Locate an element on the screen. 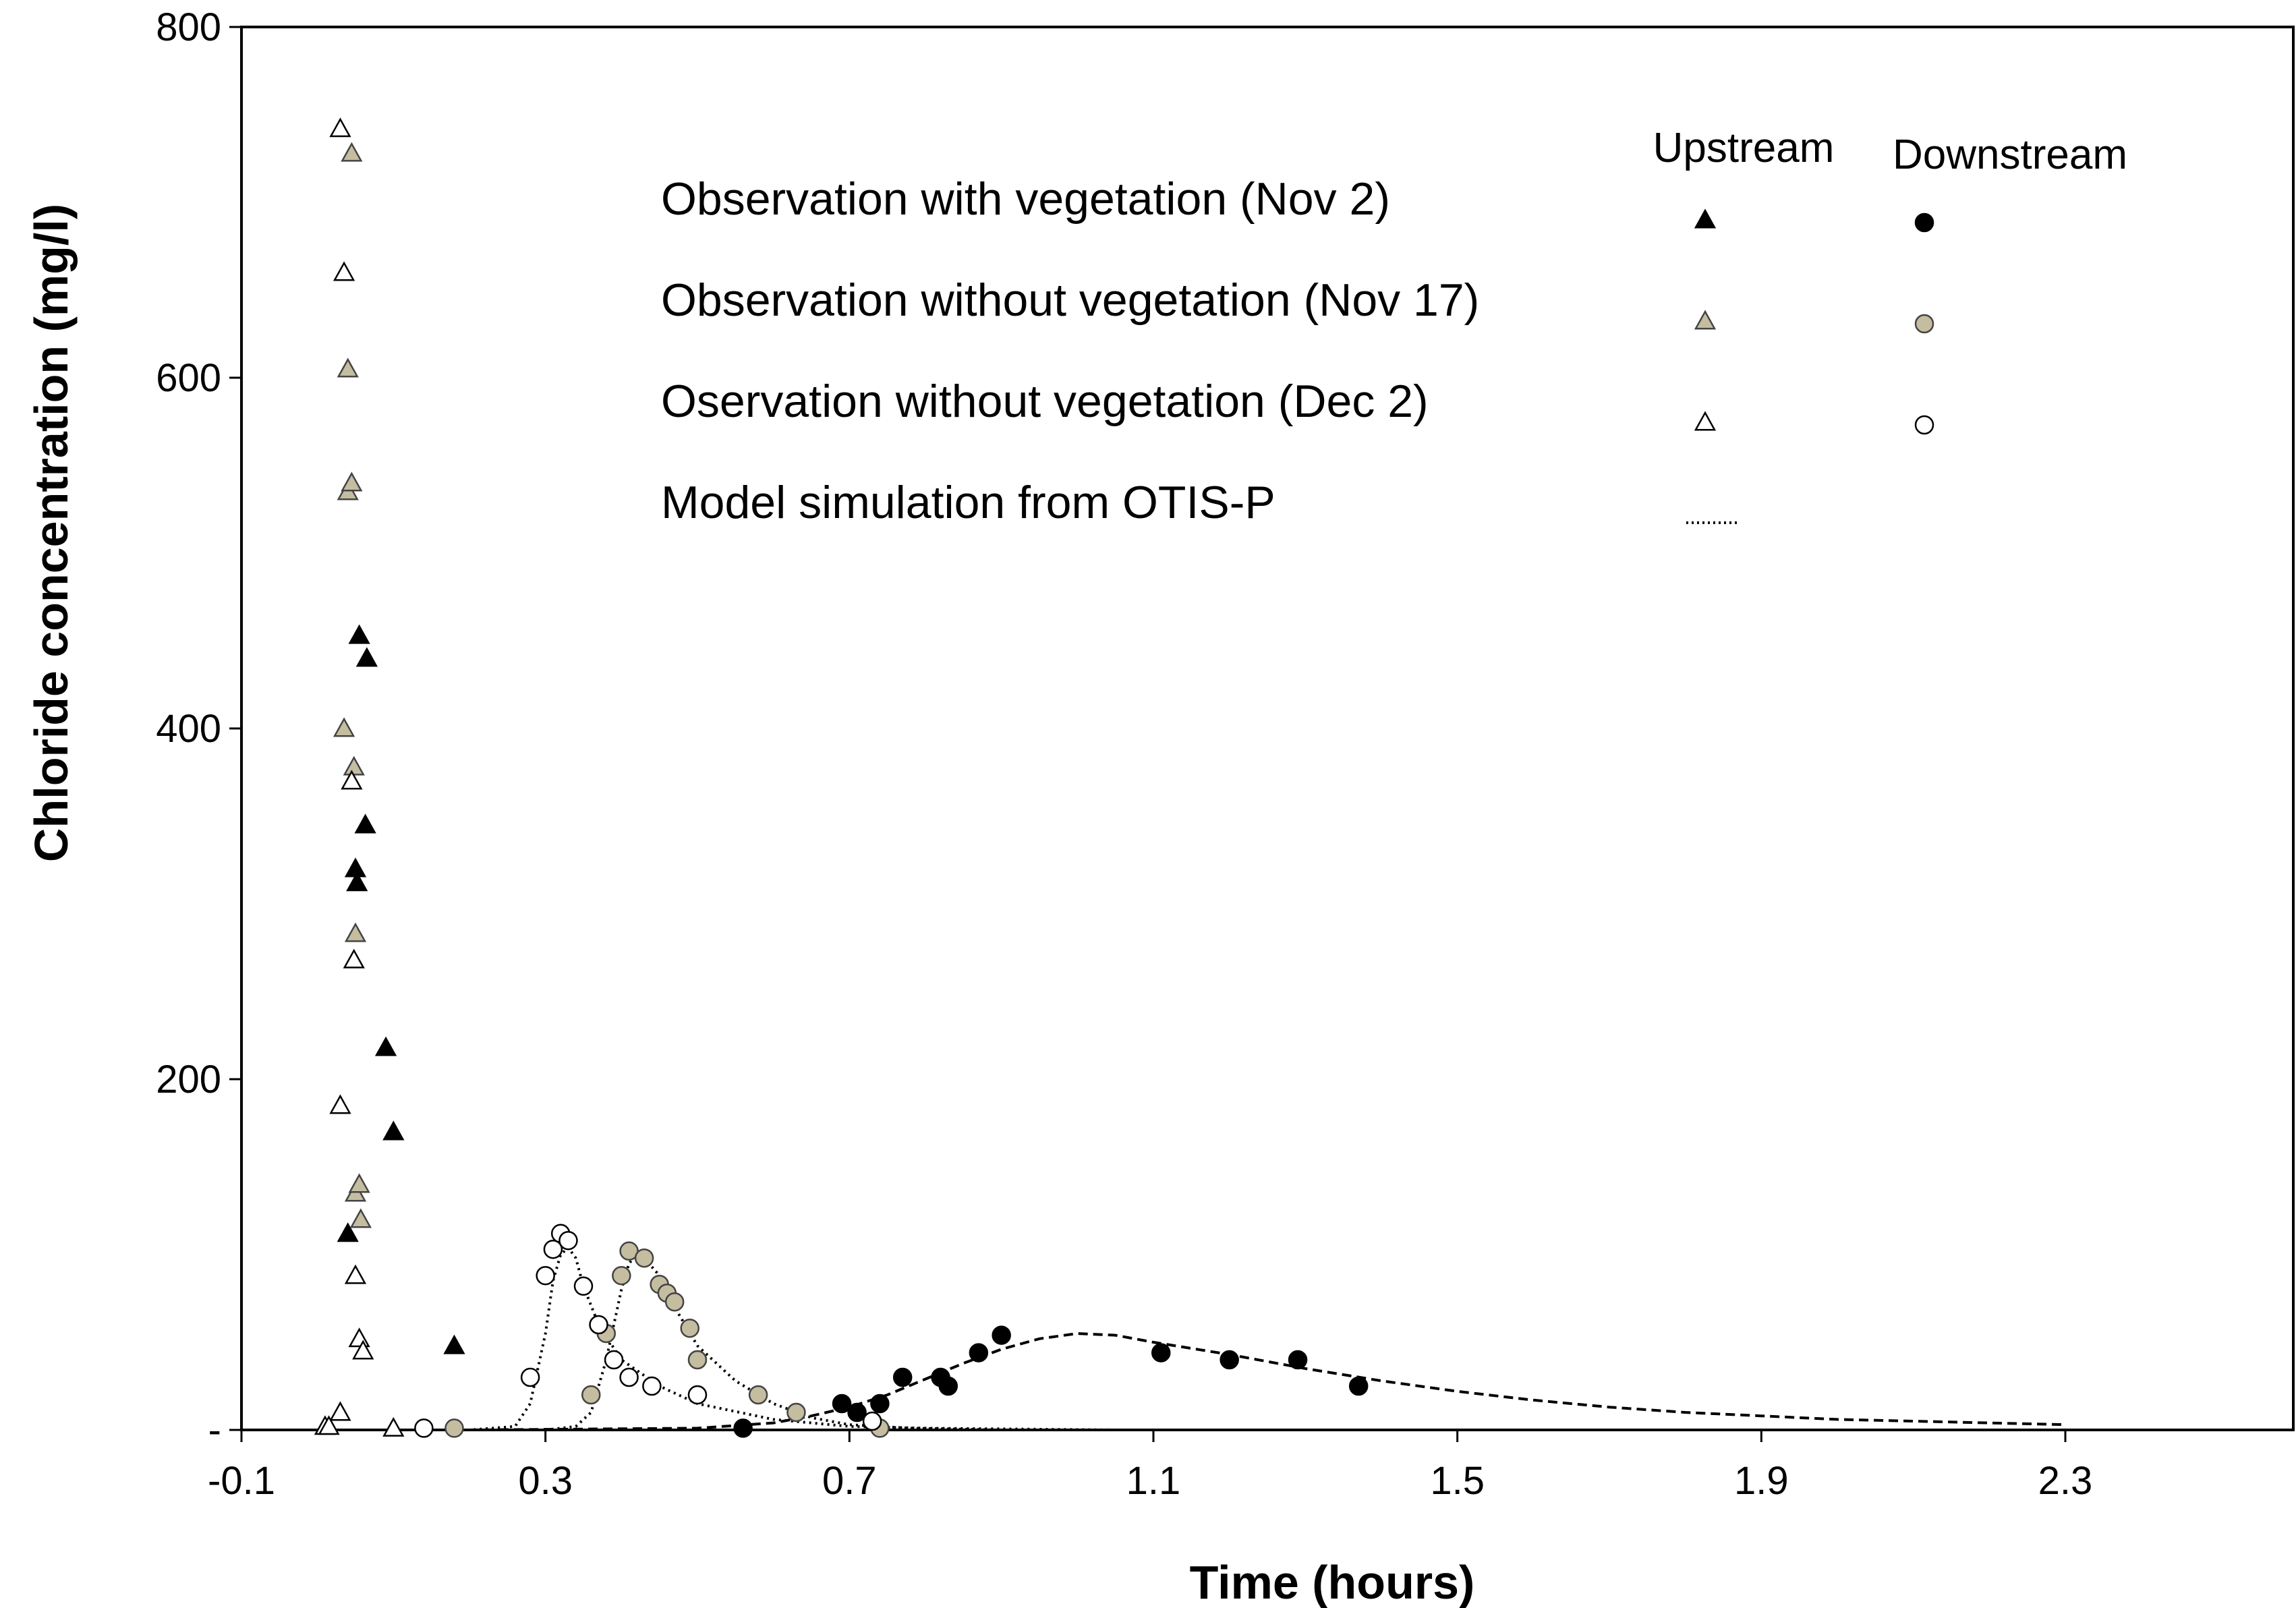 This screenshot has height=1608, width=2296. x-tick-label: 1.5 is located at coordinates (1457, 1481).